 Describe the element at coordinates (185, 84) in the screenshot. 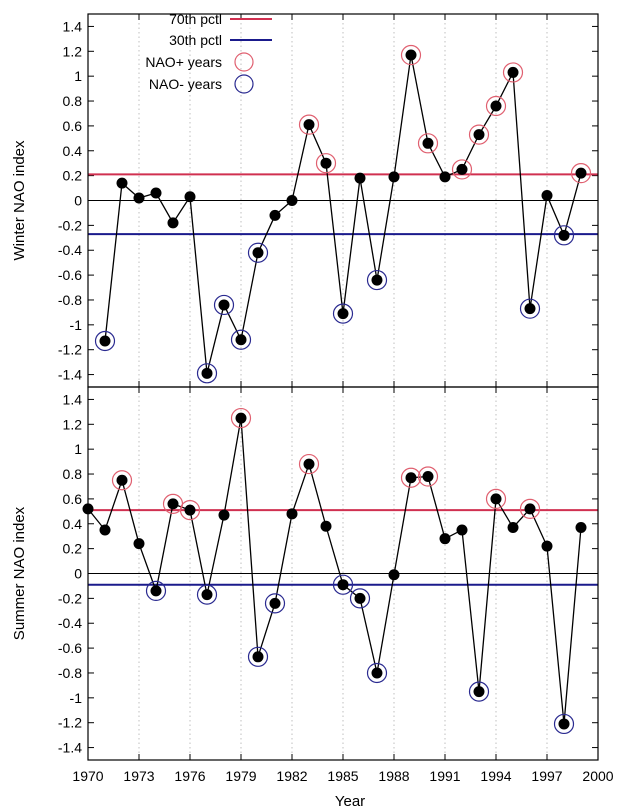

I see `legend-label-nao-minus: NAO- years` at that location.